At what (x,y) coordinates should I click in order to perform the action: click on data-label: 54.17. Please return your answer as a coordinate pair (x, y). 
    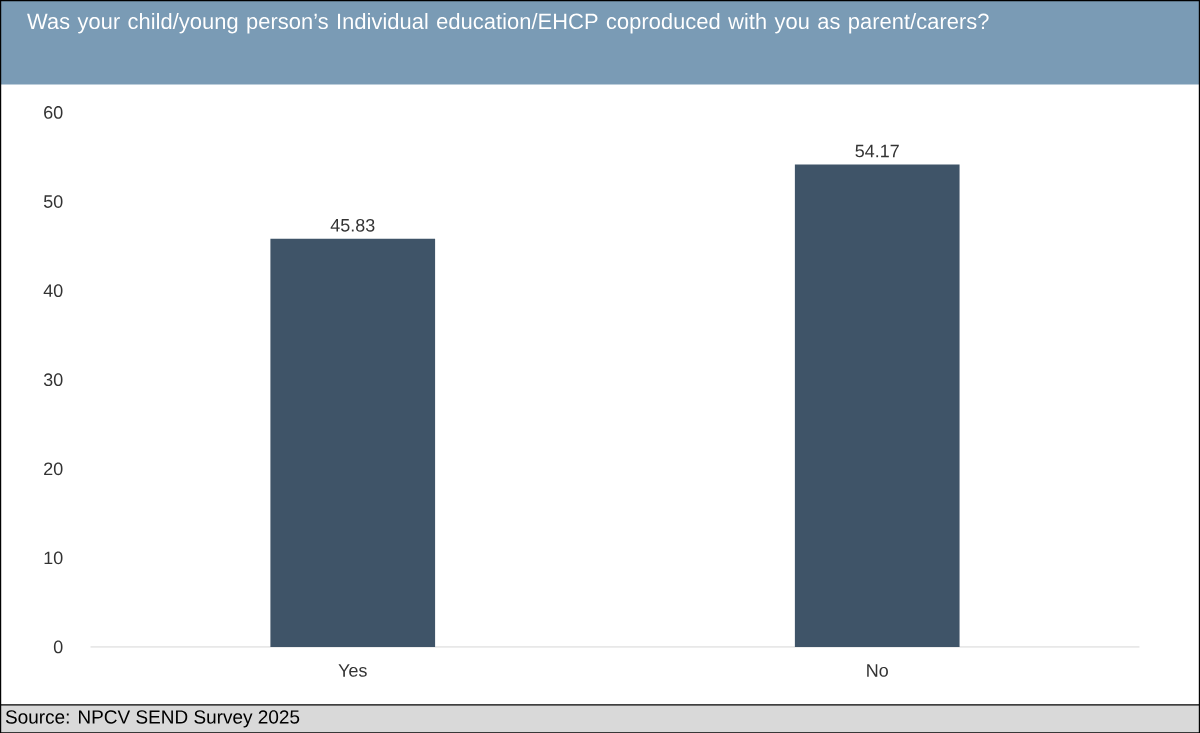
    Looking at the image, I should click on (877, 151).